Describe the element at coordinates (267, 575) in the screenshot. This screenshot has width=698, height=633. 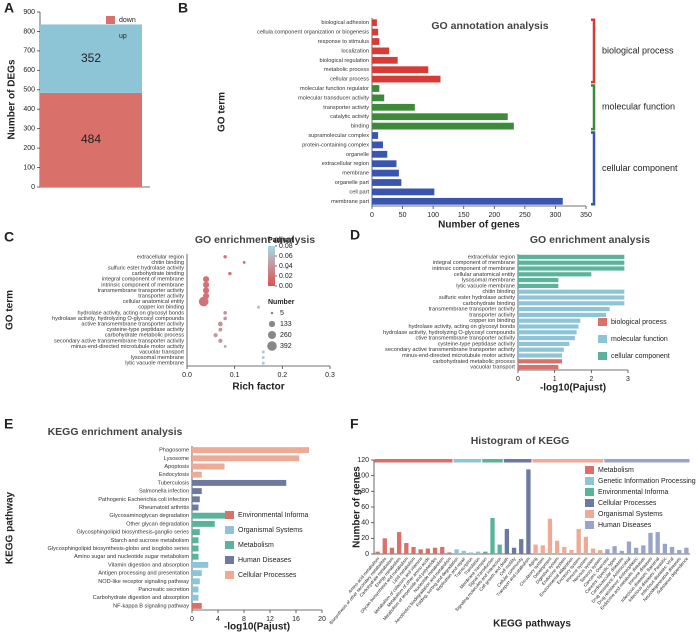
I see `legend-label: Cellular Processes` at that location.